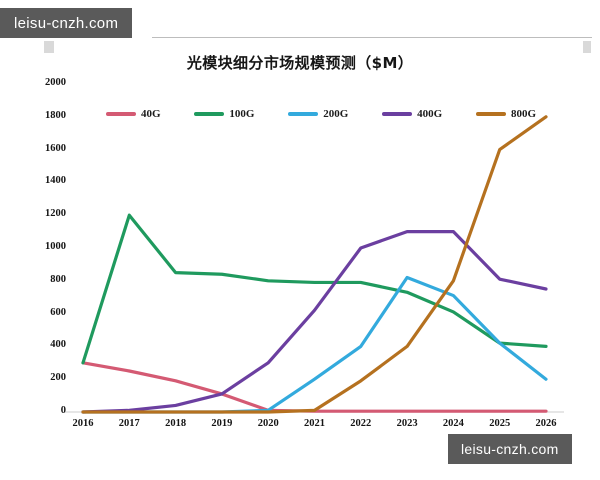 The height and width of the screenshot is (480, 600). Describe the element at coordinates (587, 47) in the screenshot. I see `decorative-nub-right` at that location.